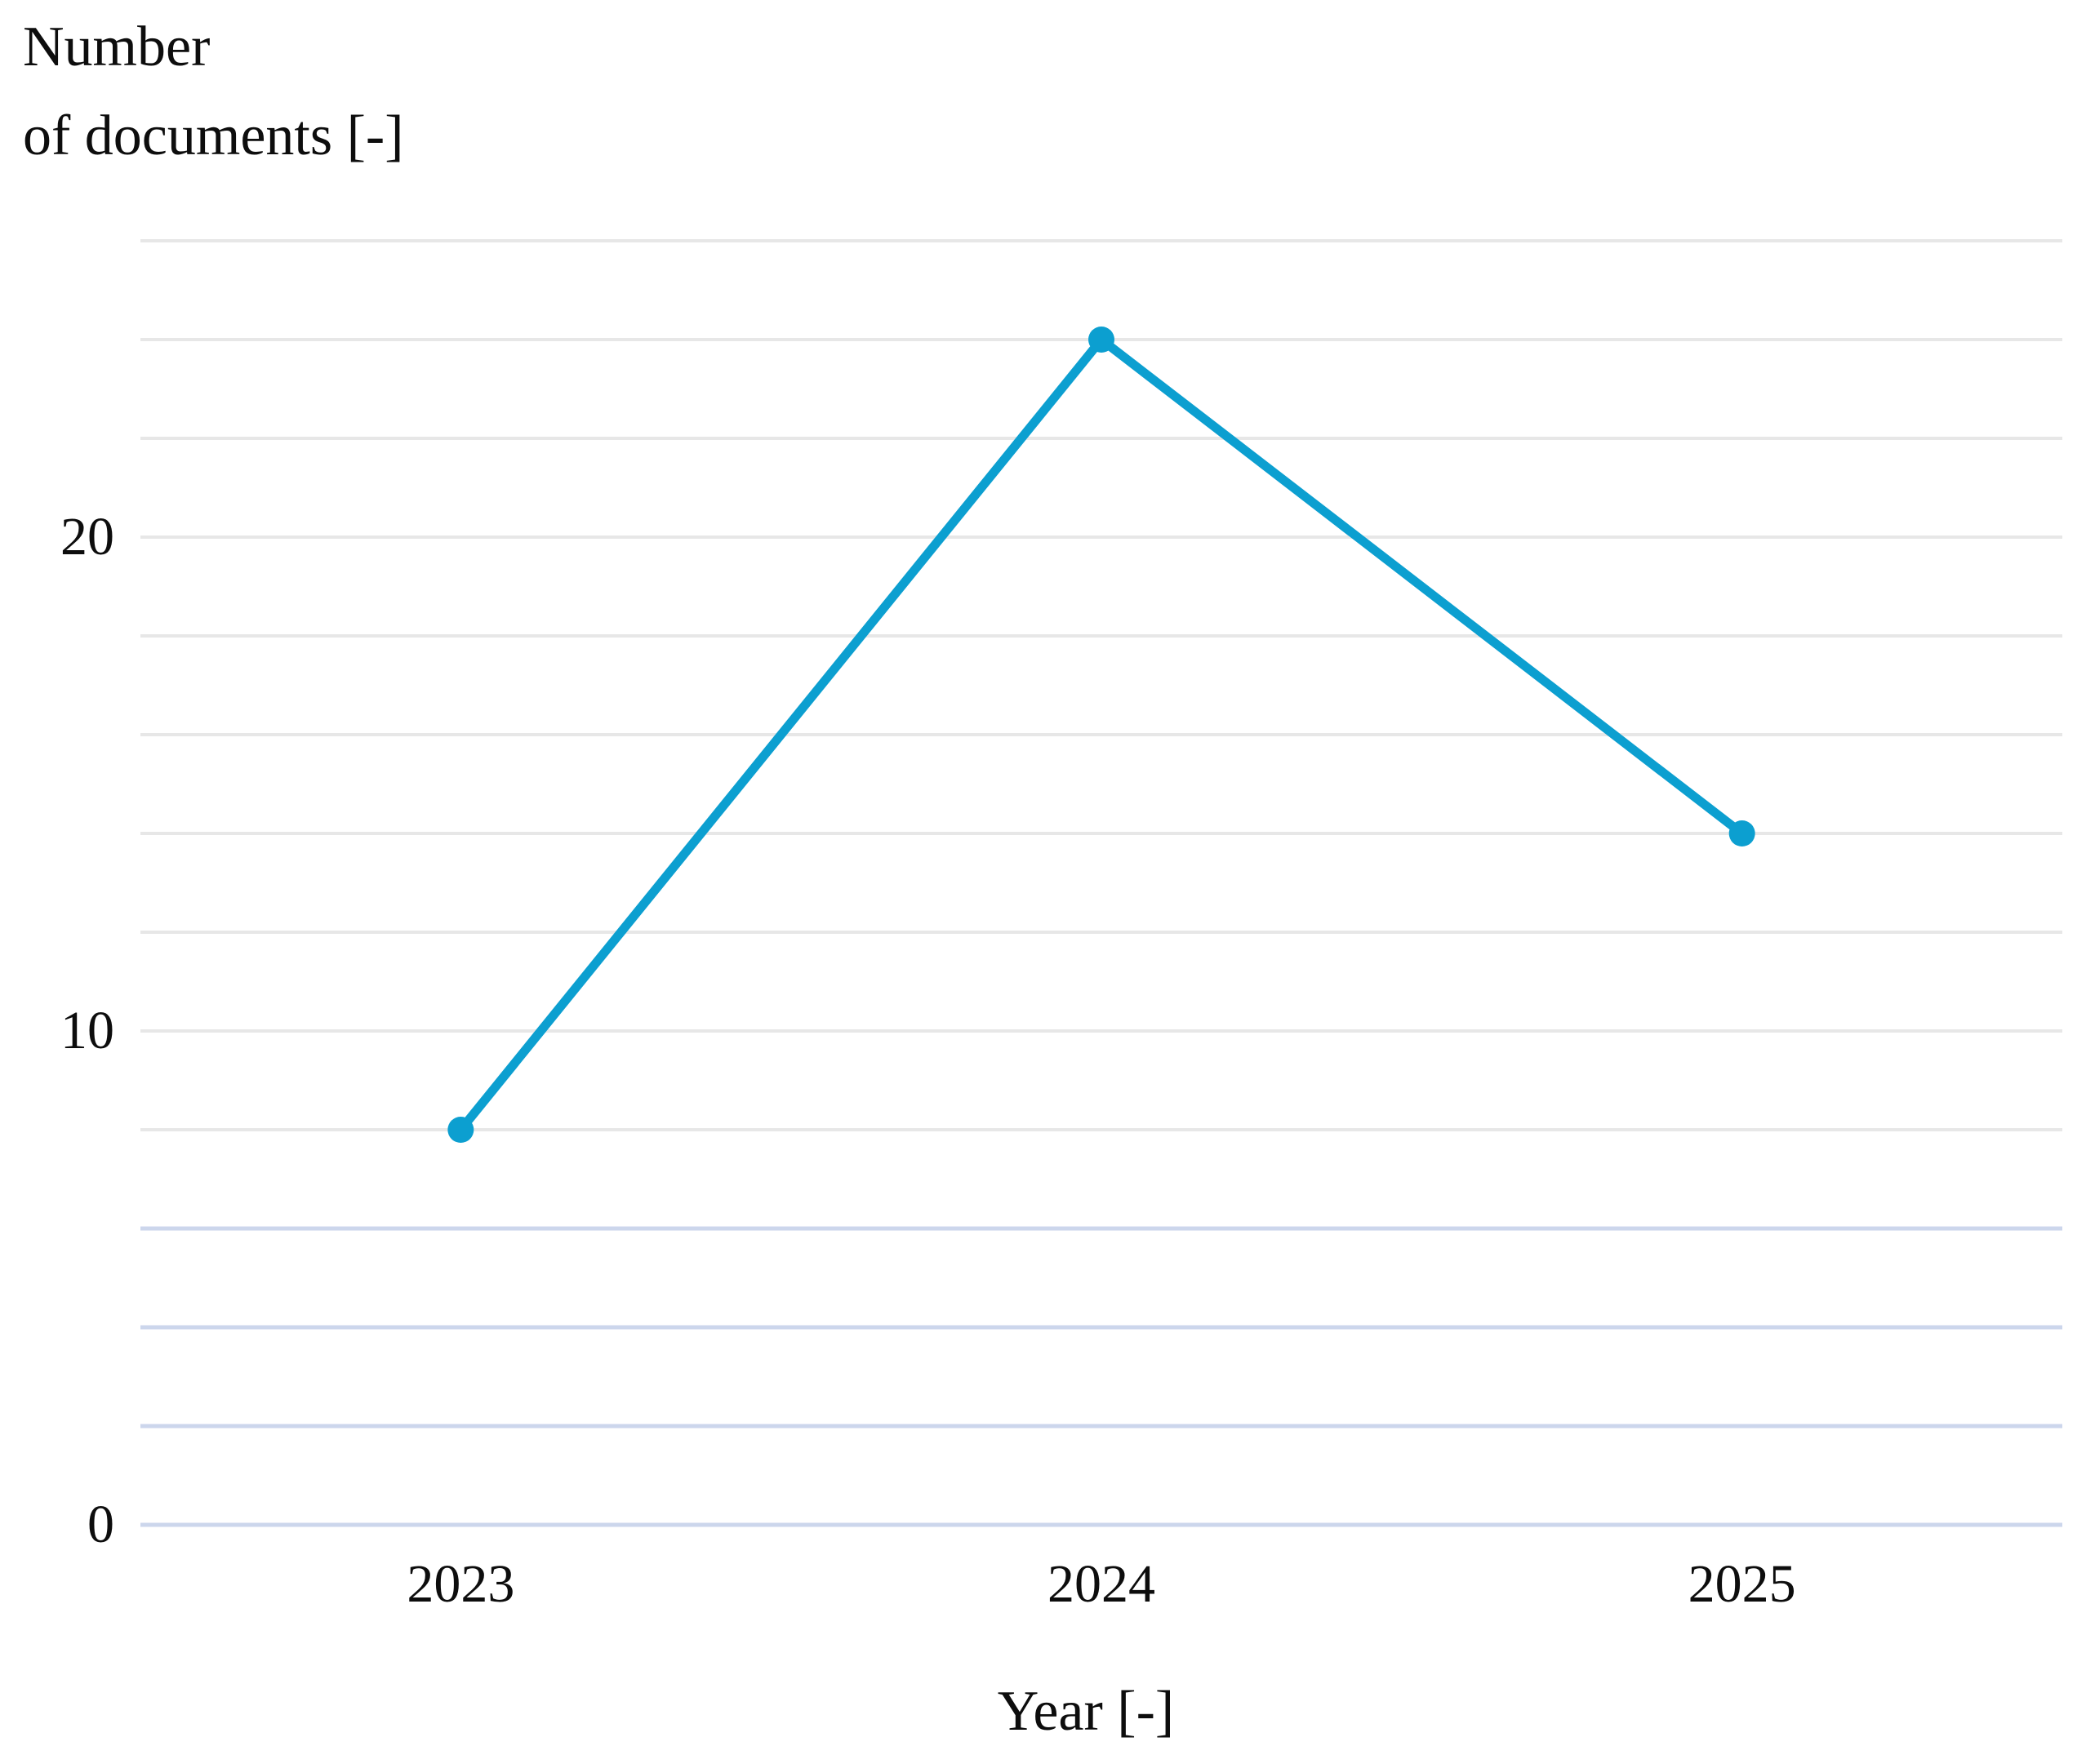 This screenshot has height=1764, width=2086. I want to click on x-tick-label: 2023, so click(461, 1584).